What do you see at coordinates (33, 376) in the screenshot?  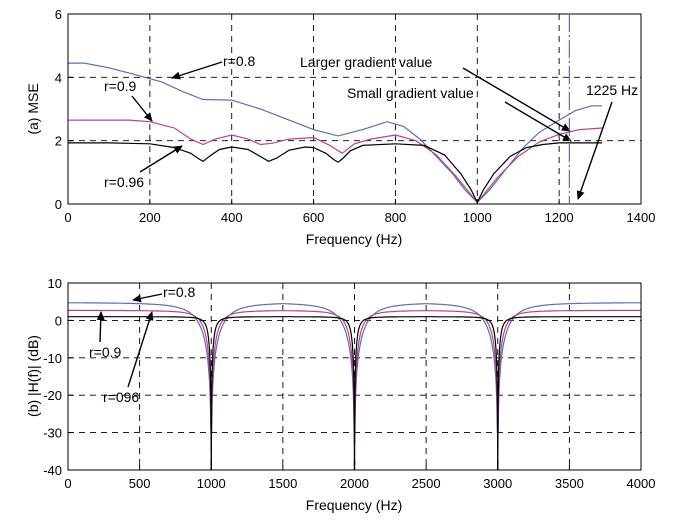 I see `chart-b-ylabel: (b) |H(f)| (dB)` at bounding box center [33, 376].